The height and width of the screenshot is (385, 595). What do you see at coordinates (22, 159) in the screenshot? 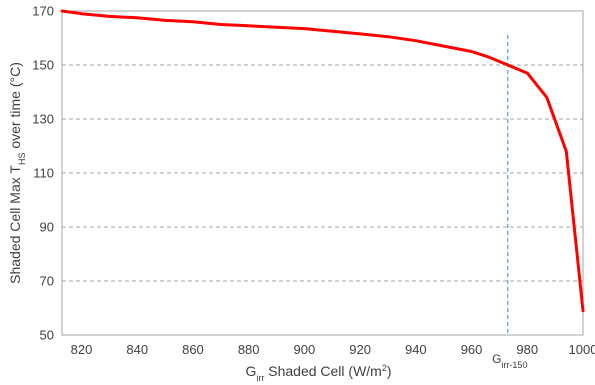
I see `y-axis-label-sub: HS` at bounding box center [22, 159].